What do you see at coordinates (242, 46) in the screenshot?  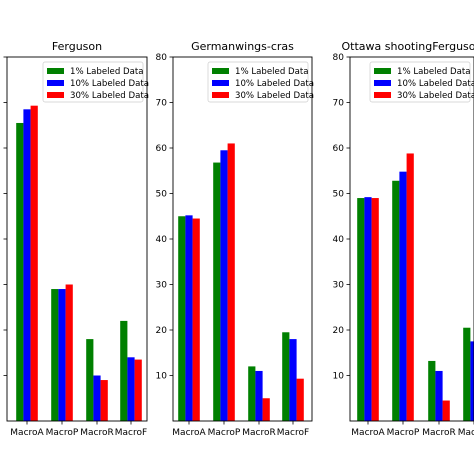 I see `chart-title: Germanwings-cras` at bounding box center [242, 46].